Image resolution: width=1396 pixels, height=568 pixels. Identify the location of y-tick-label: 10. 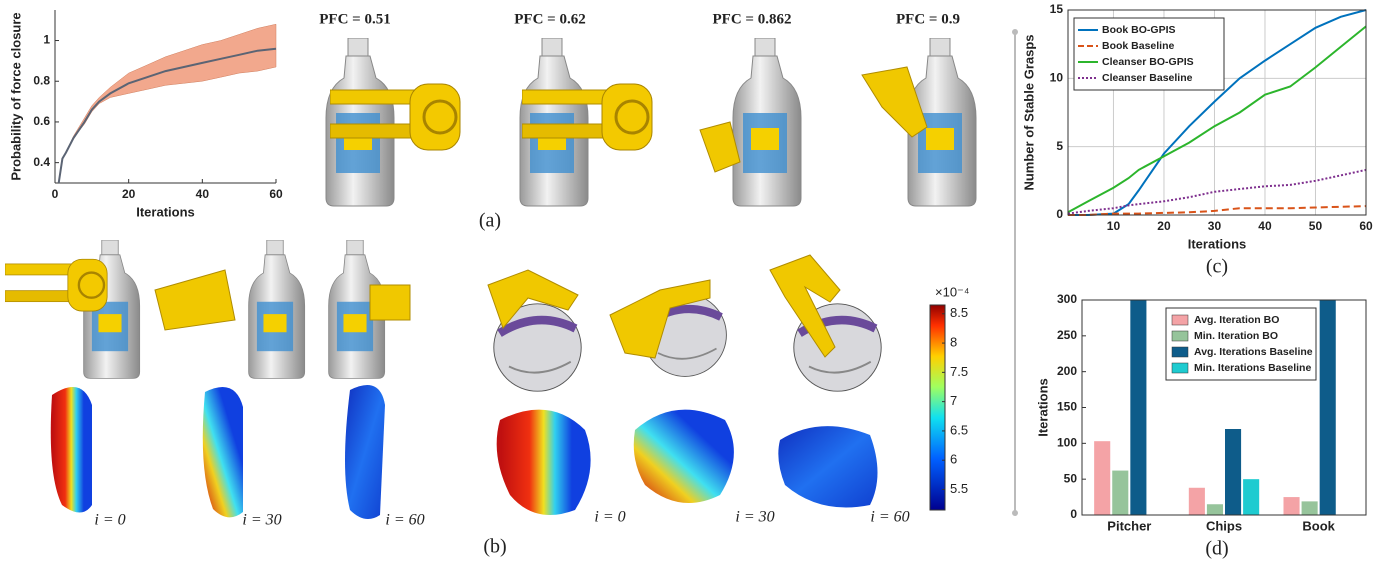
(1057, 78).